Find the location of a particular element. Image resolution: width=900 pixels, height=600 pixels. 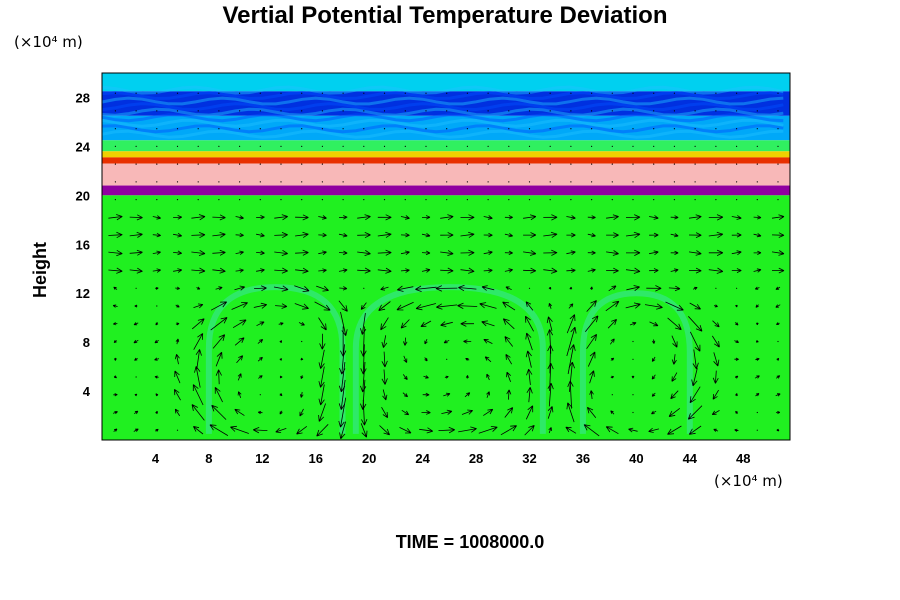

x-tick-label: 36 is located at coordinates (583, 458).